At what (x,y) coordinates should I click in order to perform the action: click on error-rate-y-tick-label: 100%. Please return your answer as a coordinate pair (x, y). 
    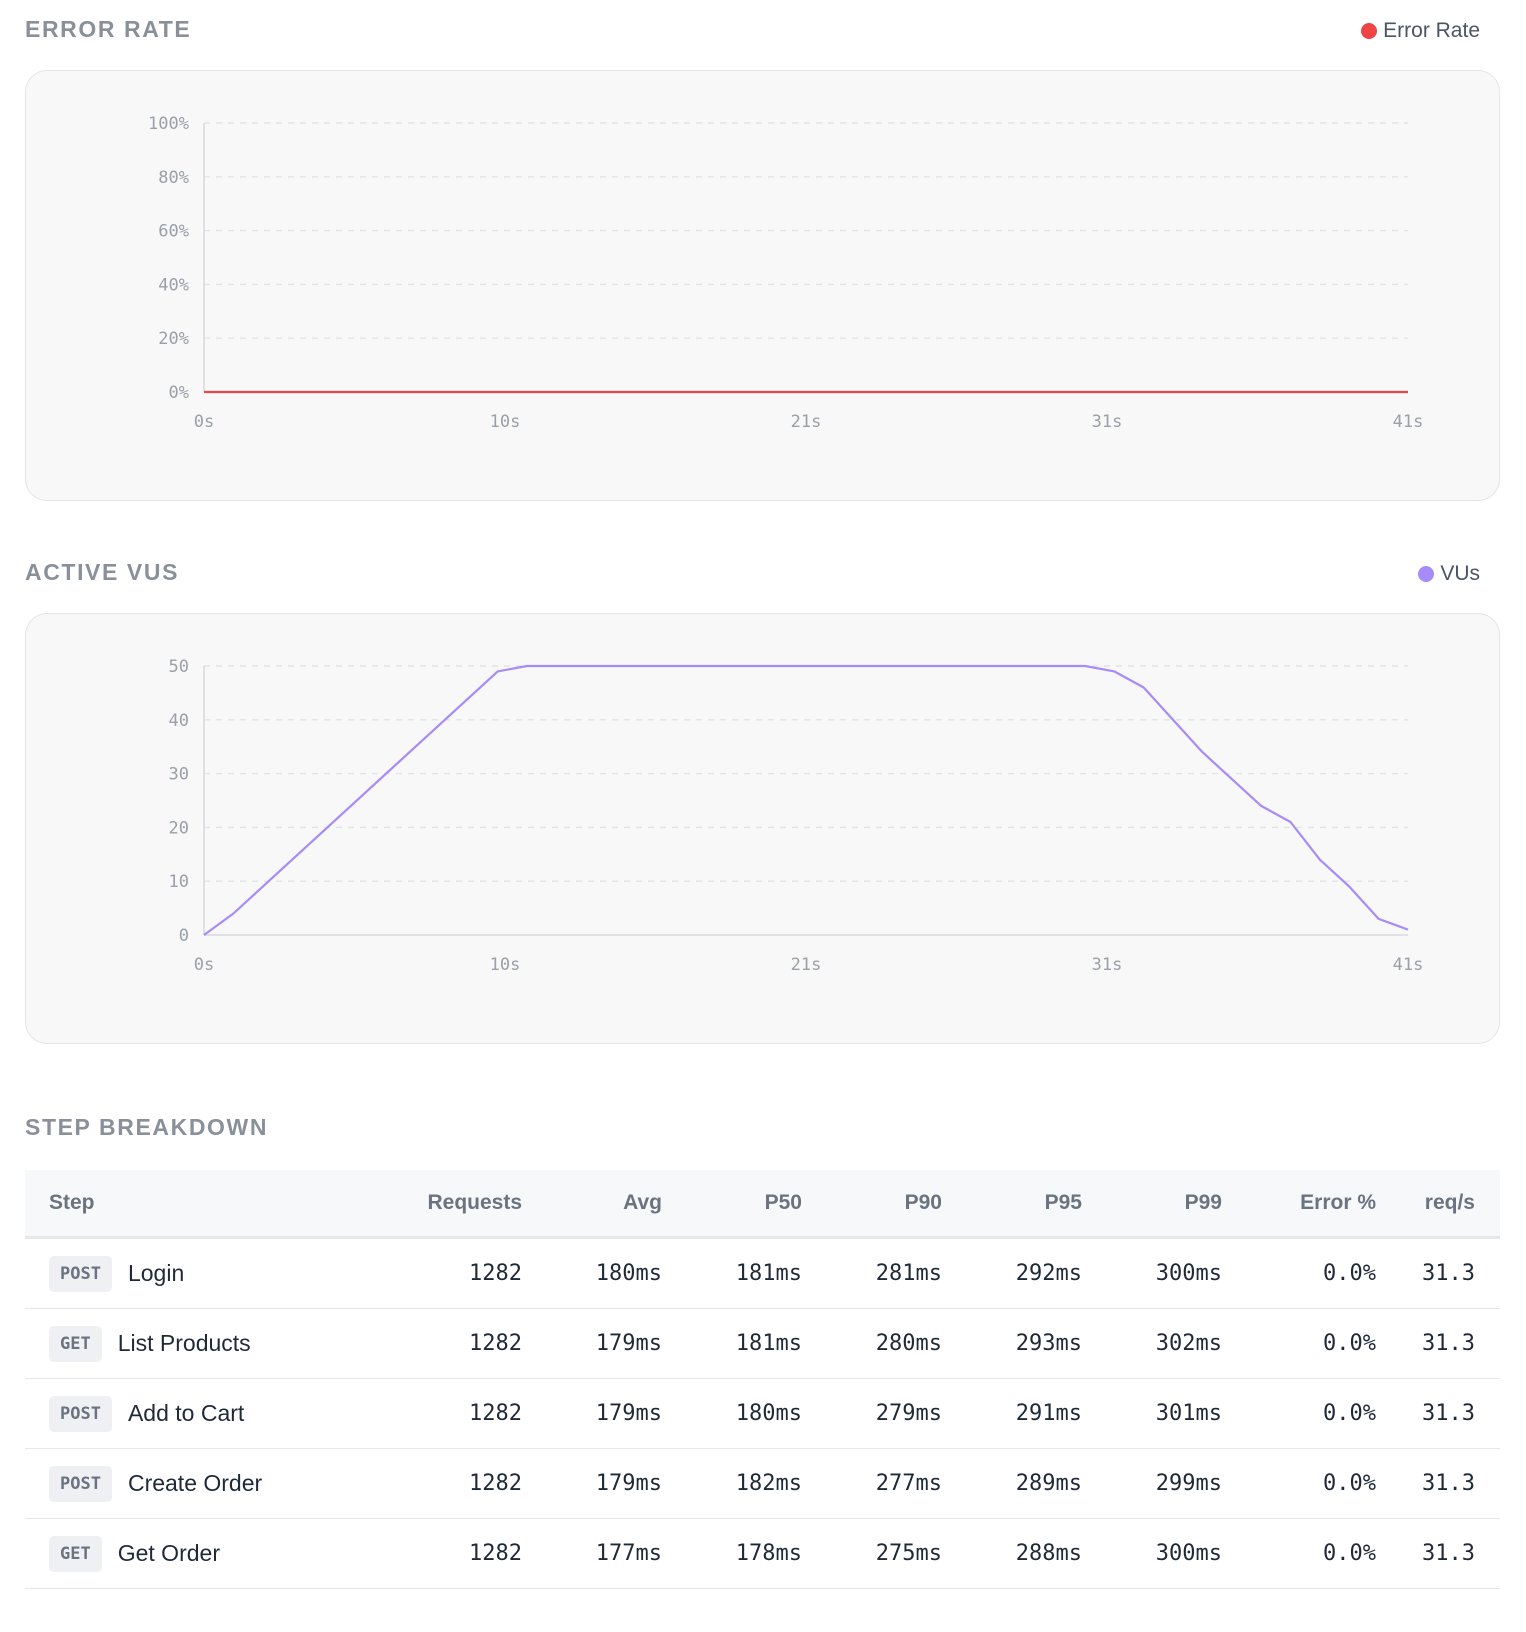
    Looking at the image, I should click on (168, 124).